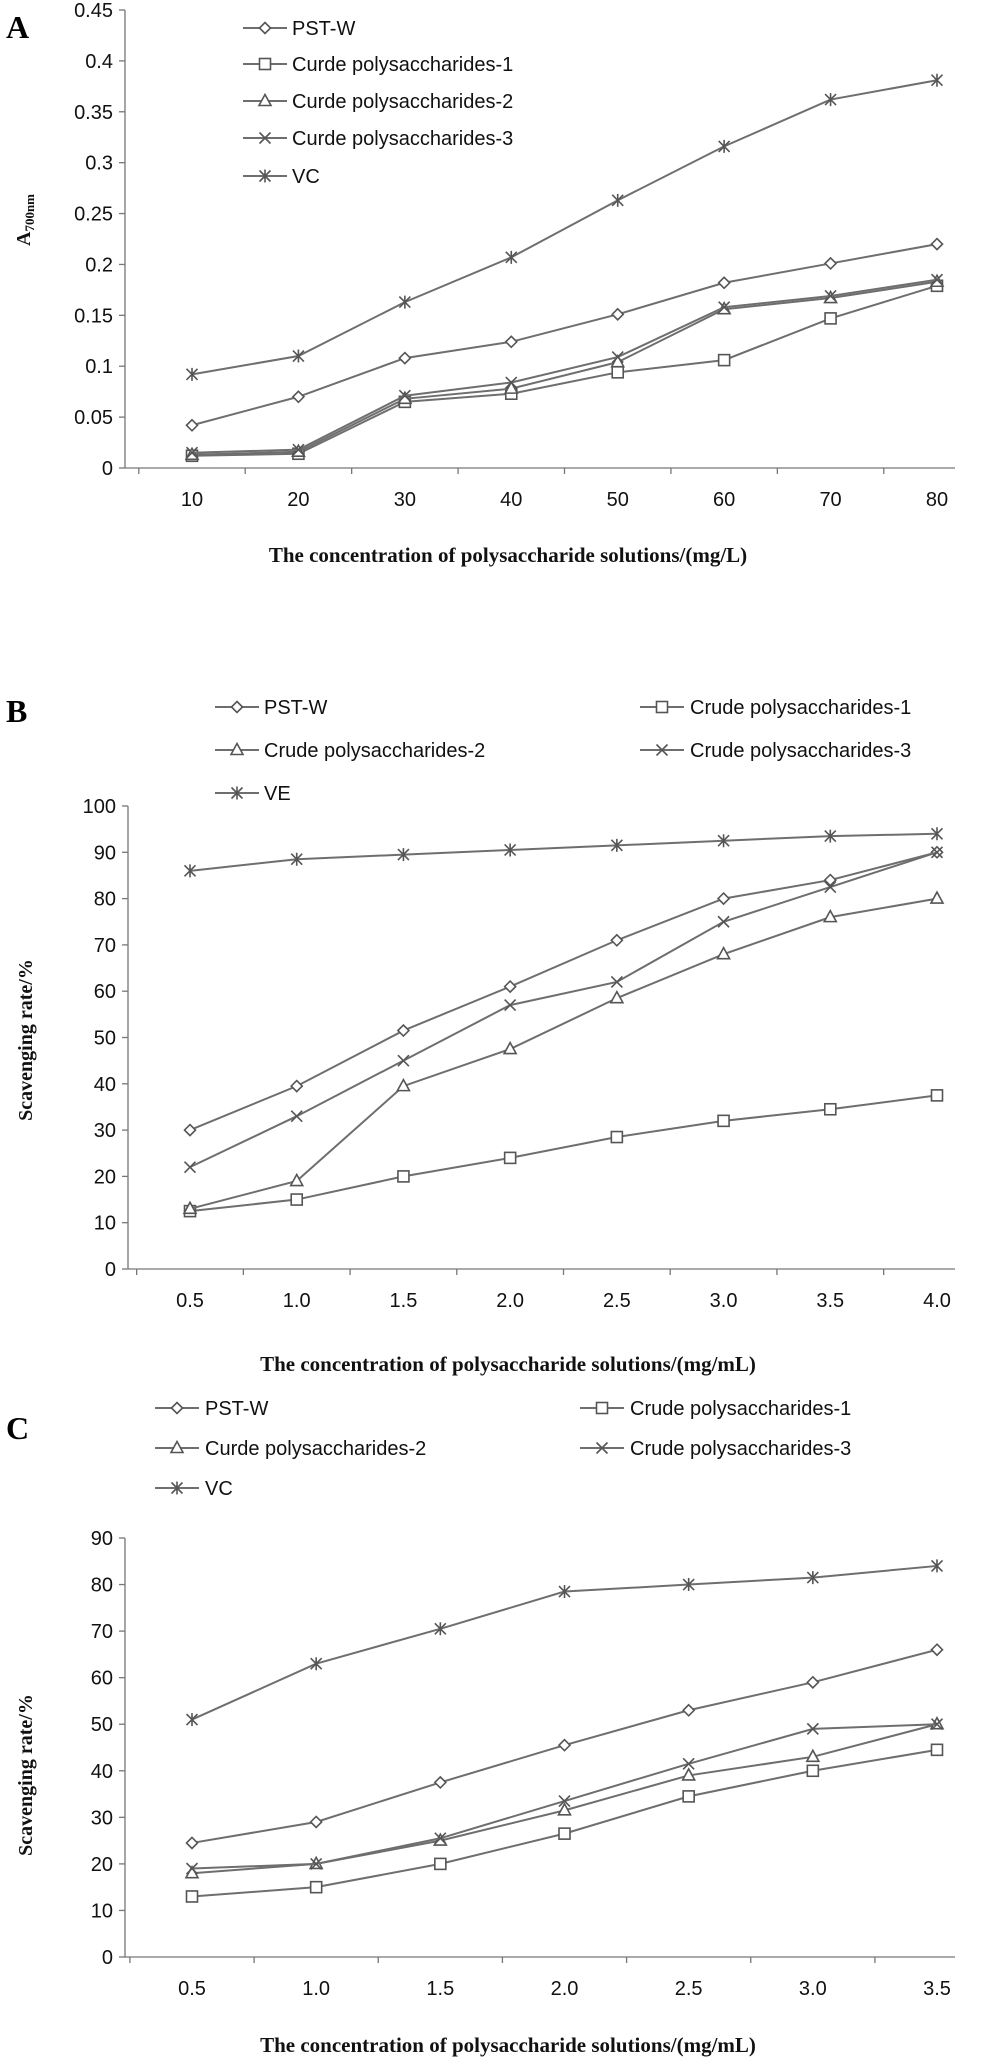  I want to click on x-tick-labels: 10 20 30 40 50 60 70 80, so click(564, 500).